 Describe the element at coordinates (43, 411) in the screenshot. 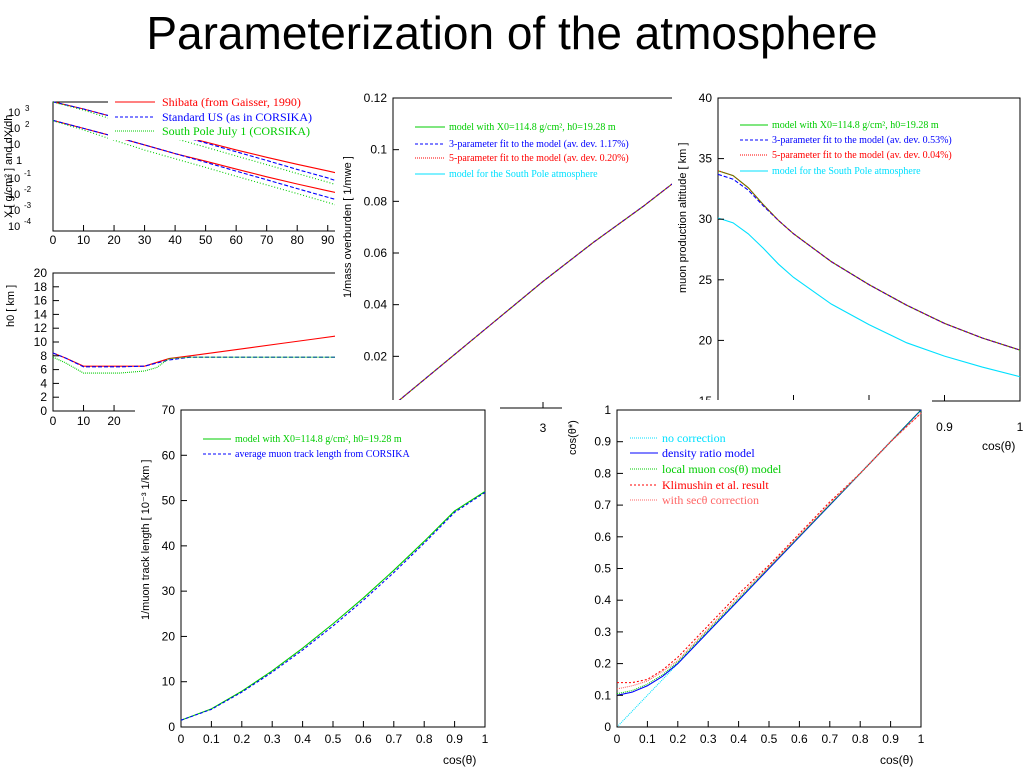

I see `y-tick-label: 0` at that location.